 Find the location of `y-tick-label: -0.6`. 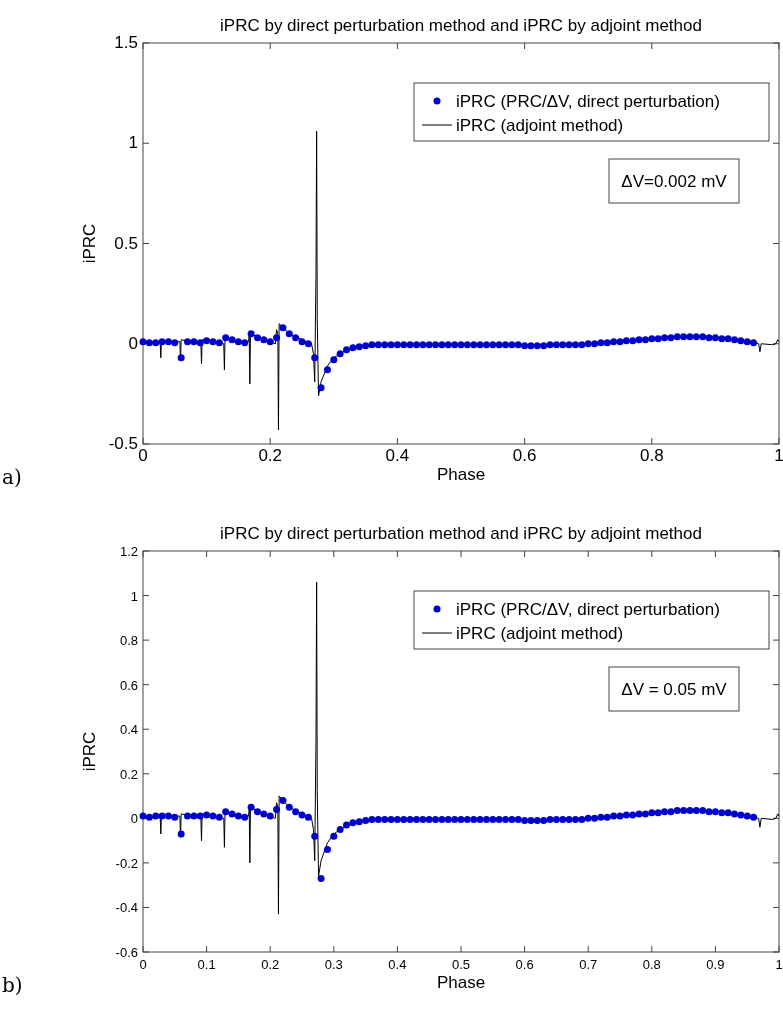

y-tick-label: -0.6 is located at coordinates (126, 952).